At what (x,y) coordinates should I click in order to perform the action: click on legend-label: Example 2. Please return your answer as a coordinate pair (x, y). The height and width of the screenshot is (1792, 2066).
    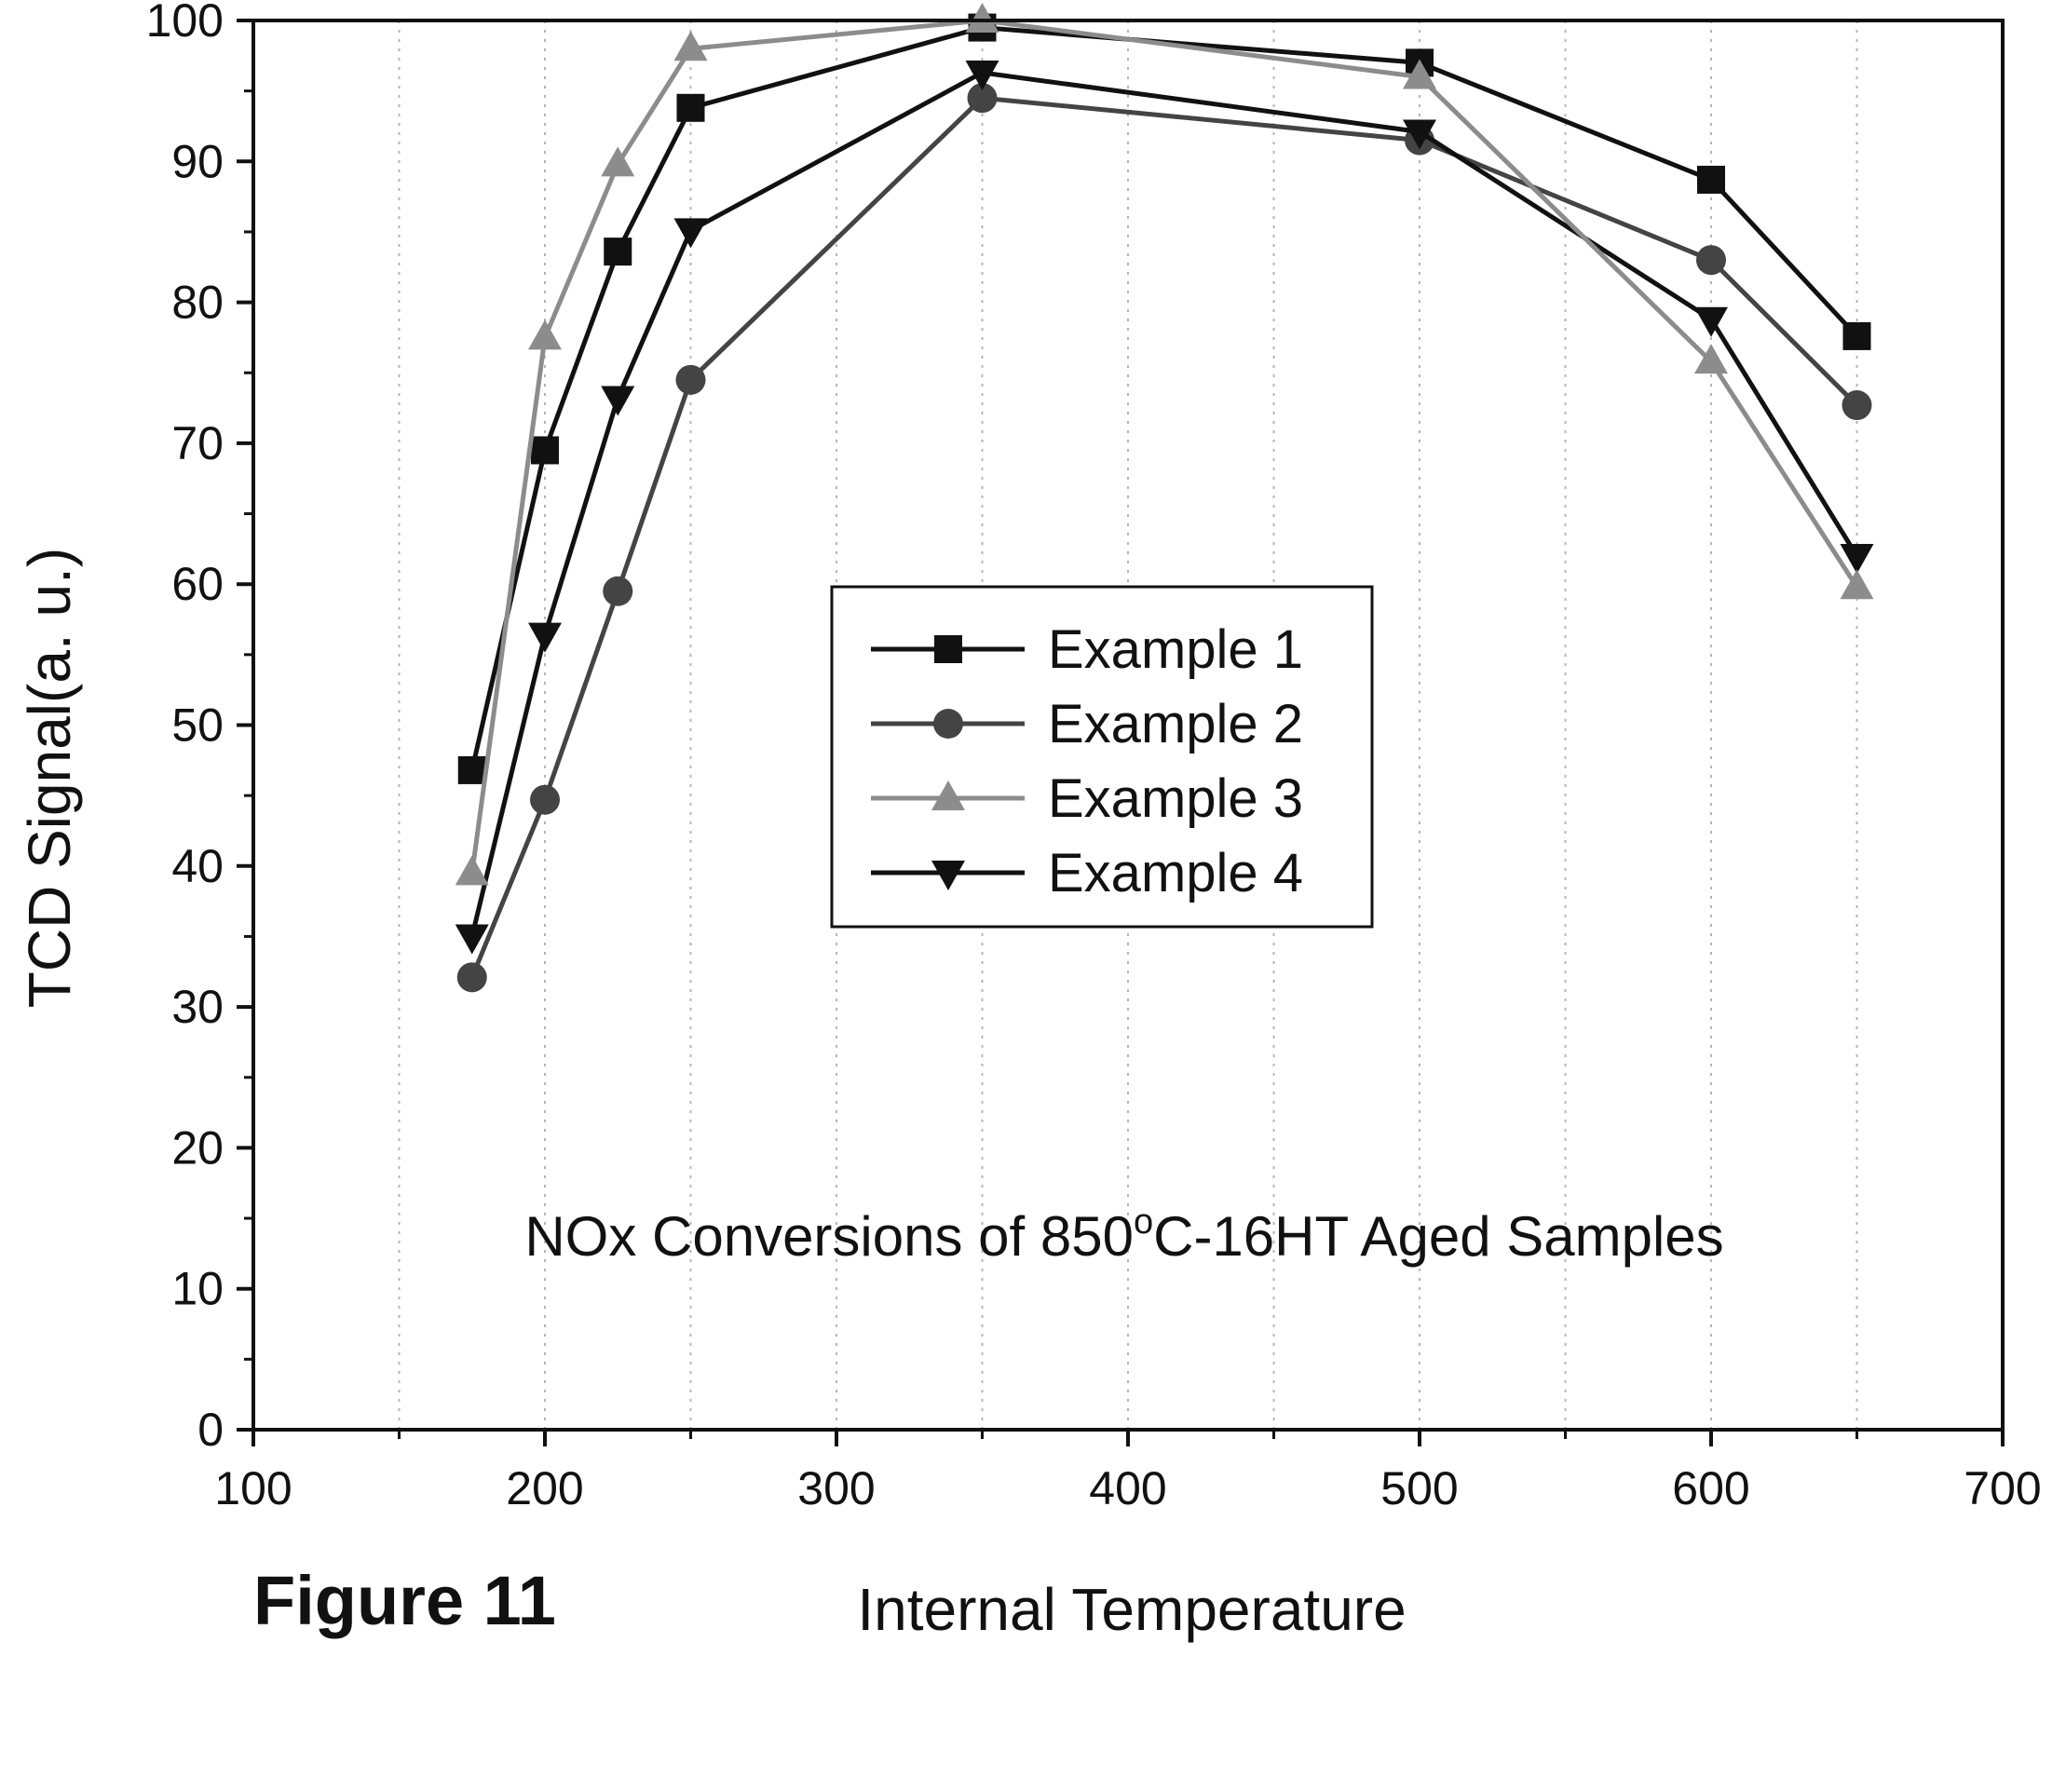
    Looking at the image, I should click on (1175, 724).